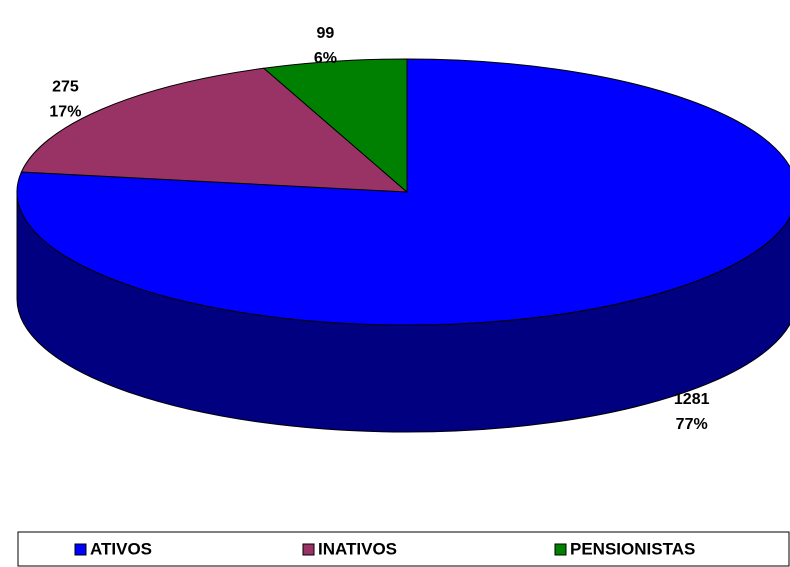  I want to click on legend-label: ATIVOS, so click(121, 548).